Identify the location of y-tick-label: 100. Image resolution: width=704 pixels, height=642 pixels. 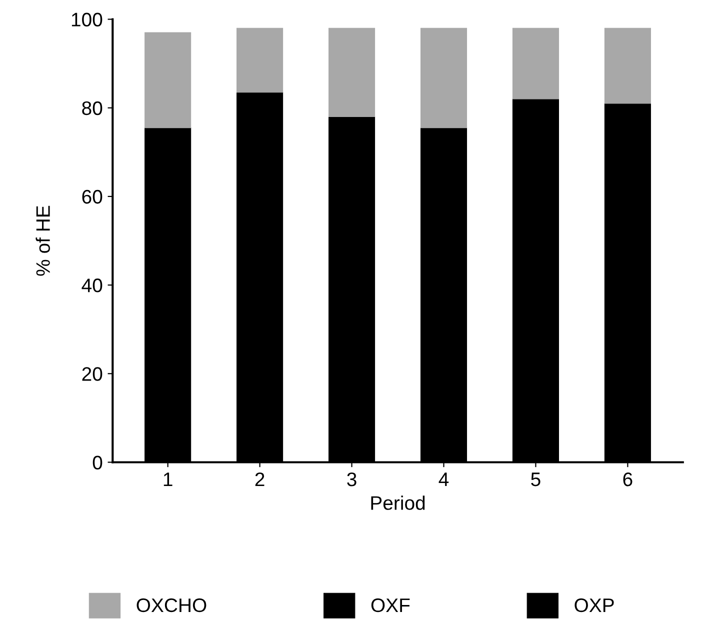
(87, 19).